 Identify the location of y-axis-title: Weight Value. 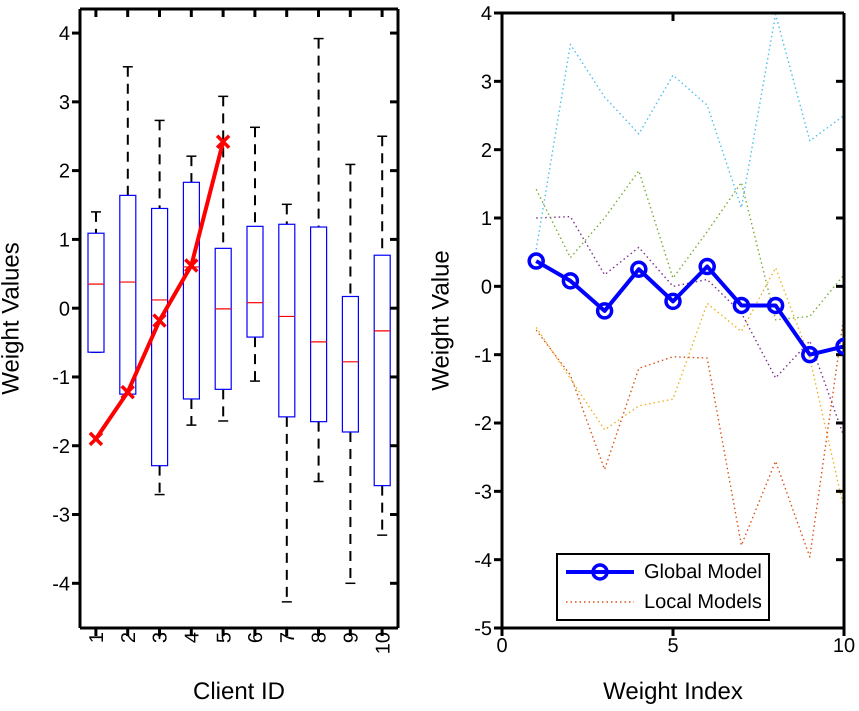
(441, 320).